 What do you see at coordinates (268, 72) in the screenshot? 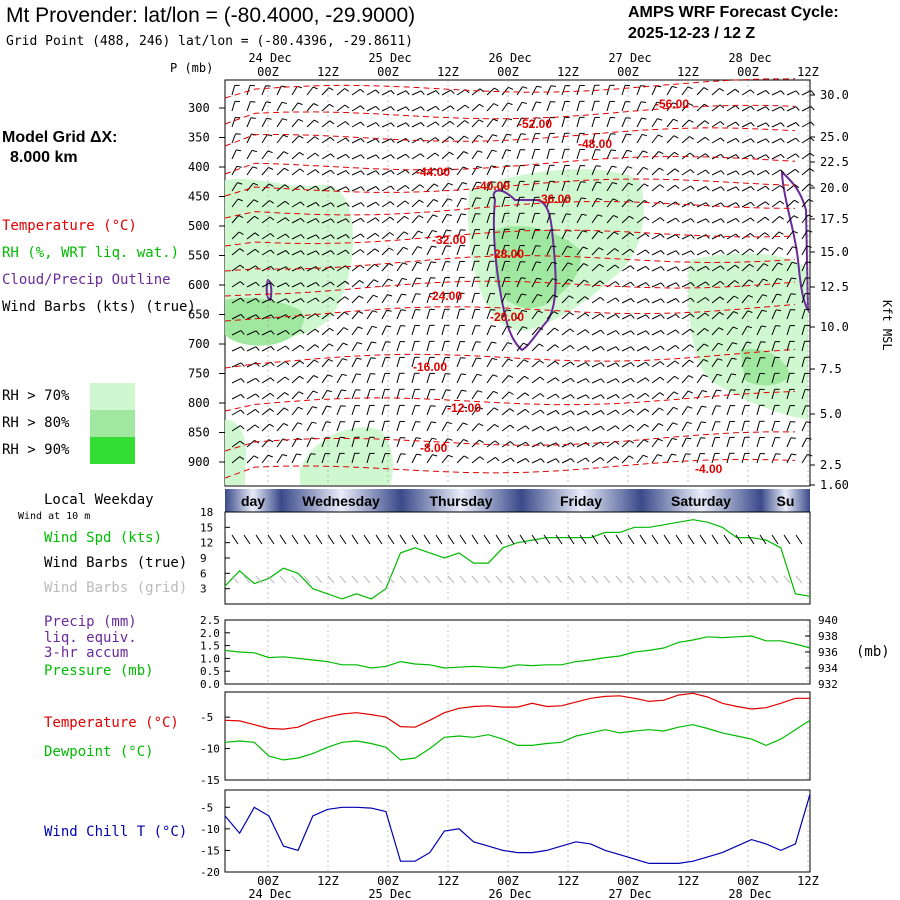
I see `top-time-tick-label: 00Z` at bounding box center [268, 72].